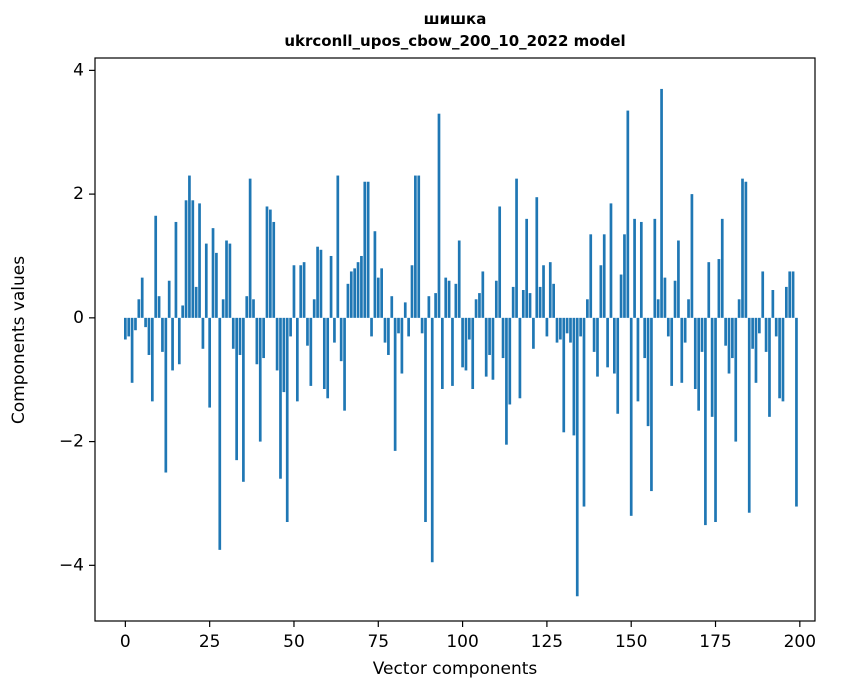 Image resolution: width=847 pixels, height=696 pixels. What do you see at coordinates (71, 565) in the screenshot?
I see `y-tick-label: −4` at bounding box center [71, 565].